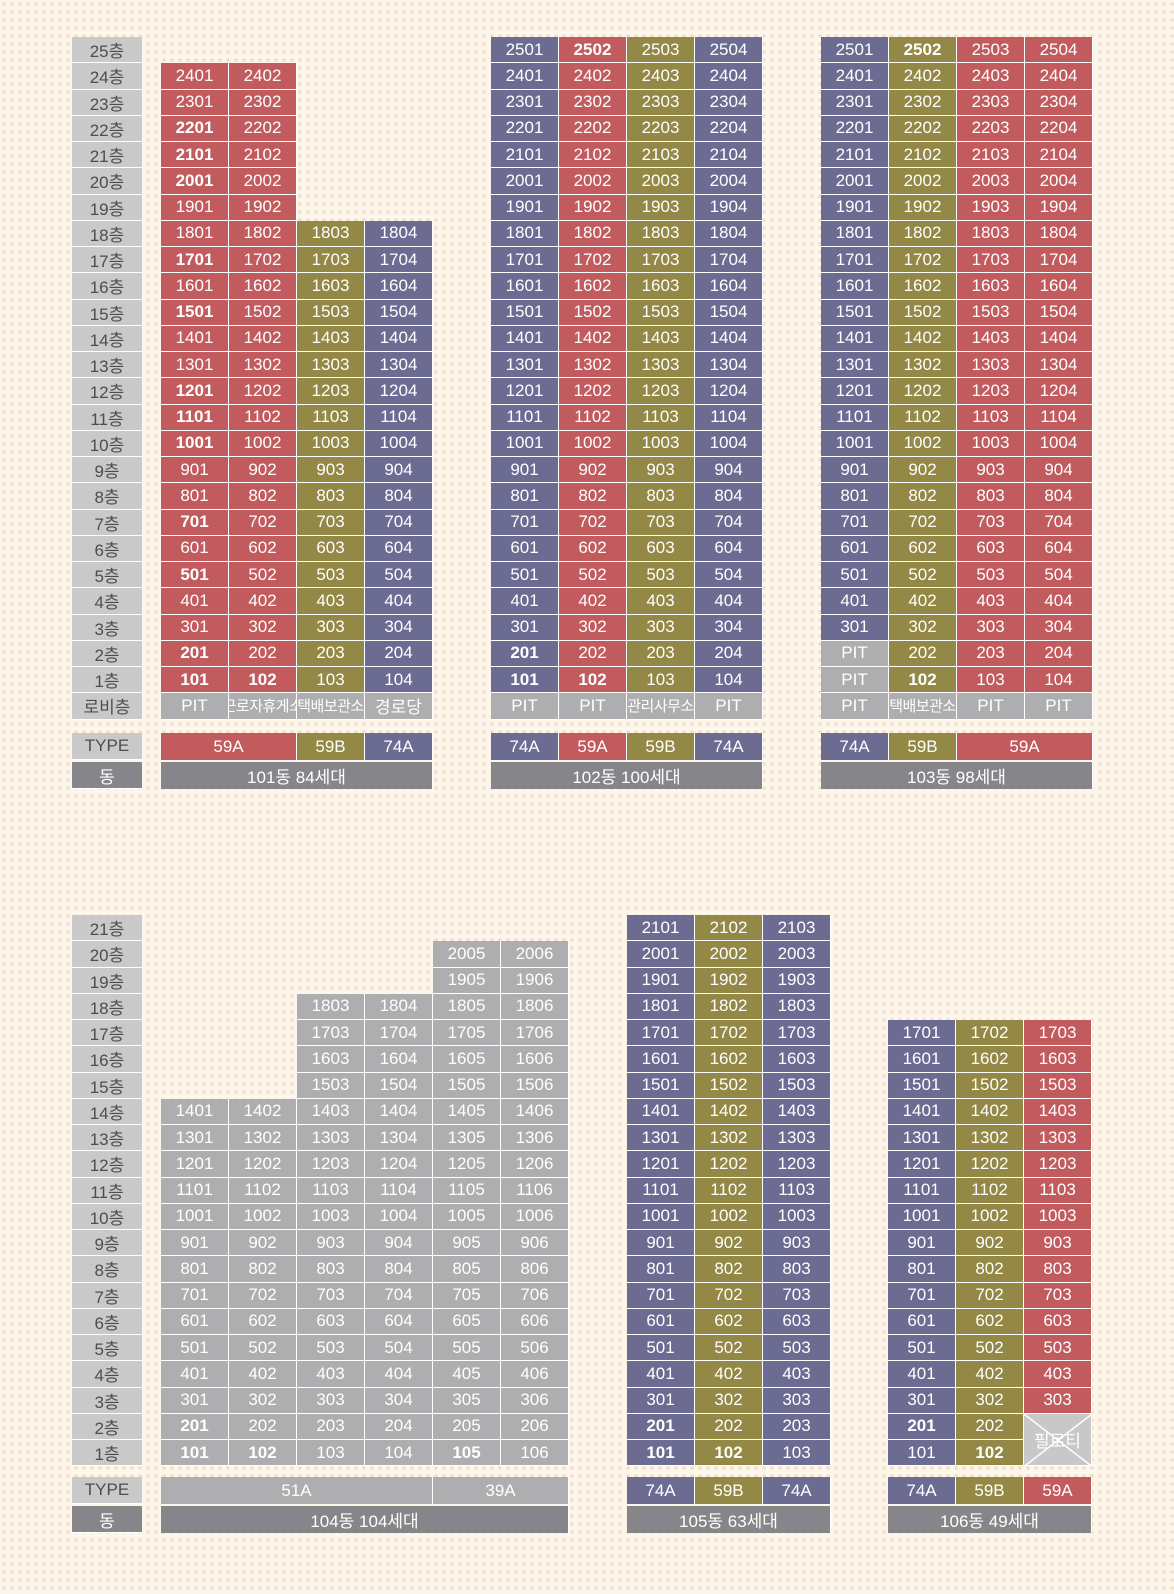 This screenshot has height=1594, width=1174. Describe the element at coordinates (855, 155) in the screenshot. I see `unit-cell: 2101` at that location.